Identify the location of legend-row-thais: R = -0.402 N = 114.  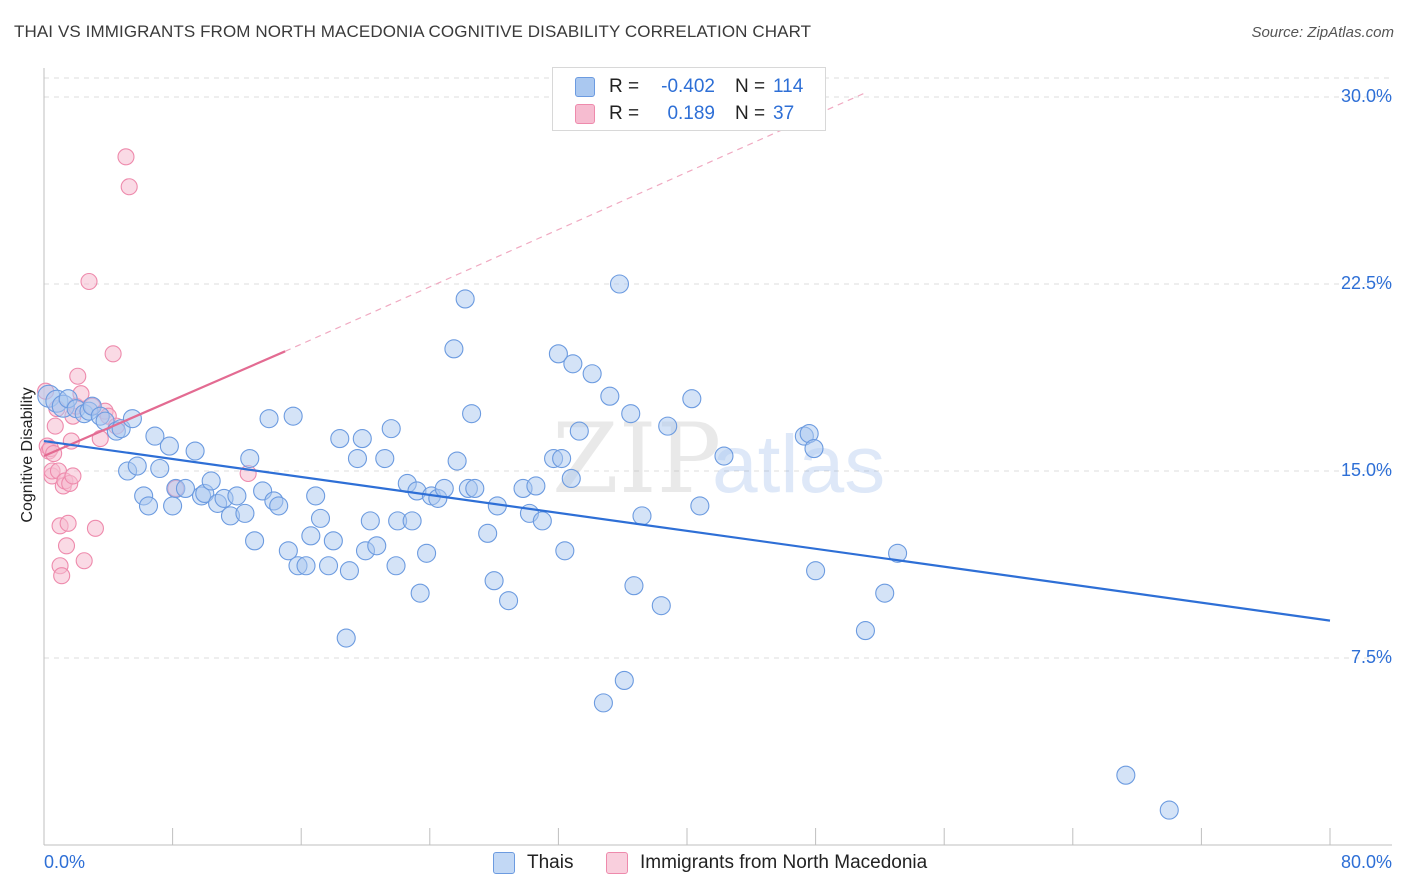
(694, 87).